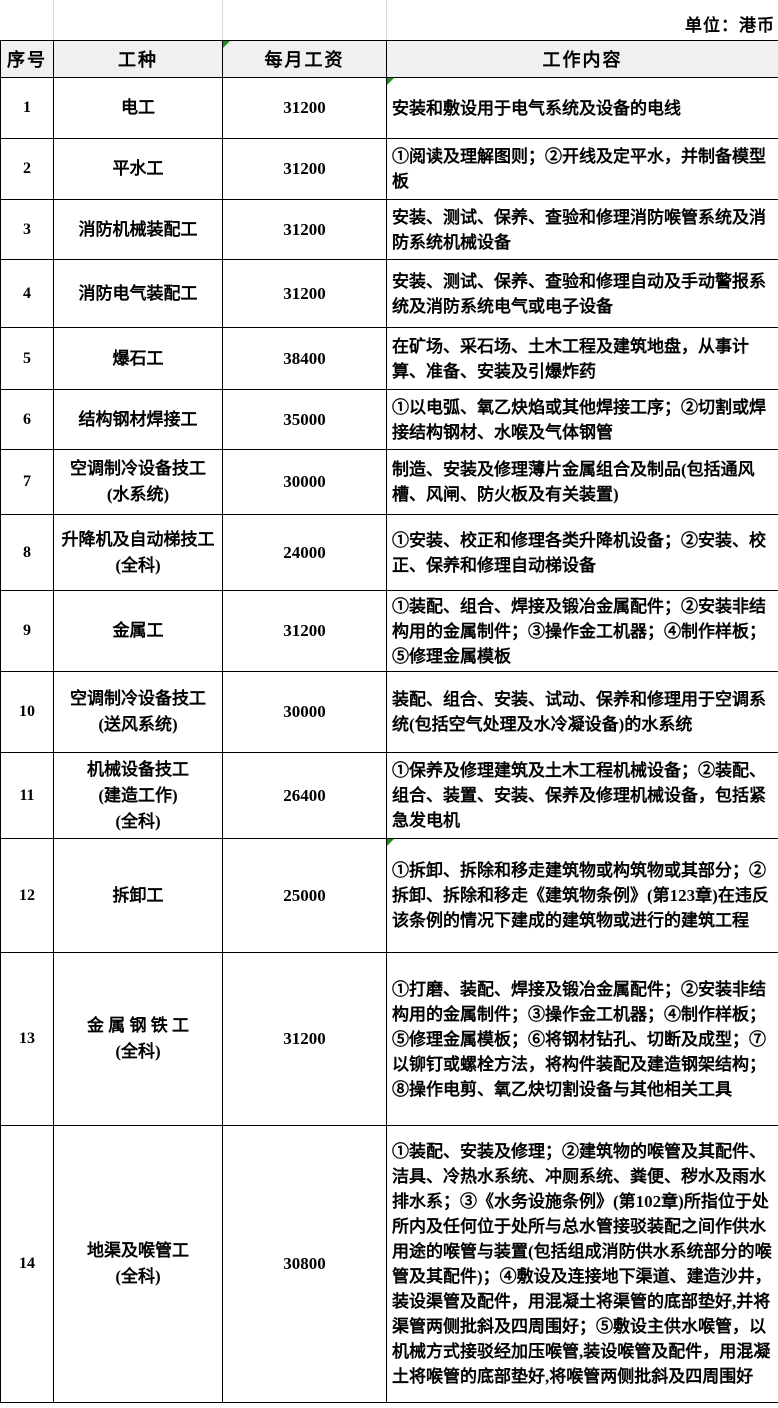 The width and height of the screenshot is (778, 1408). I want to click on unit-label: 单位：港币, so click(730, 25).